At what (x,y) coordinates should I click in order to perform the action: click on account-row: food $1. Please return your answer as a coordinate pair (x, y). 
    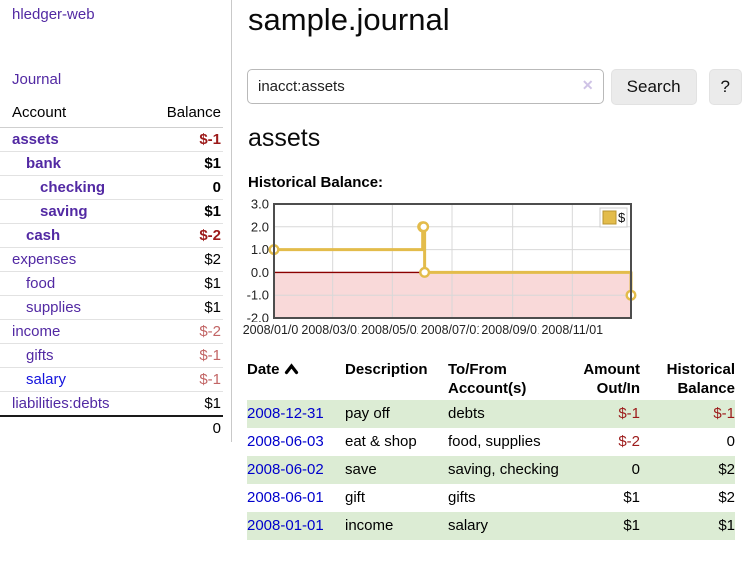
    Looking at the image, I should click on (111, 283).